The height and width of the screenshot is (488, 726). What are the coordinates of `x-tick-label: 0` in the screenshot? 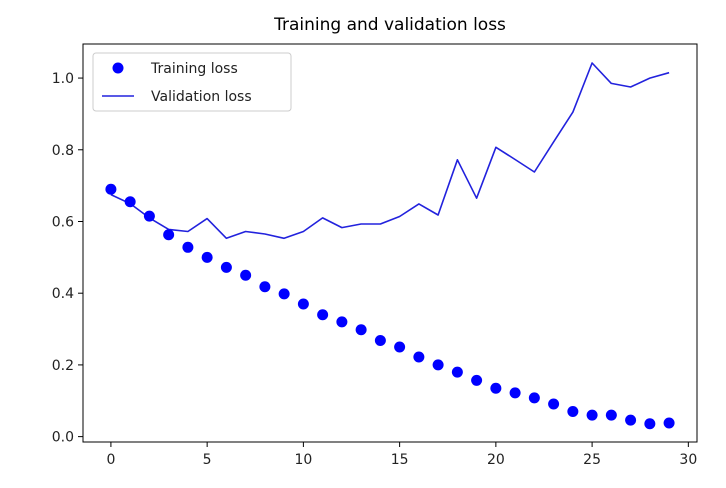 It's located at (110, 460).